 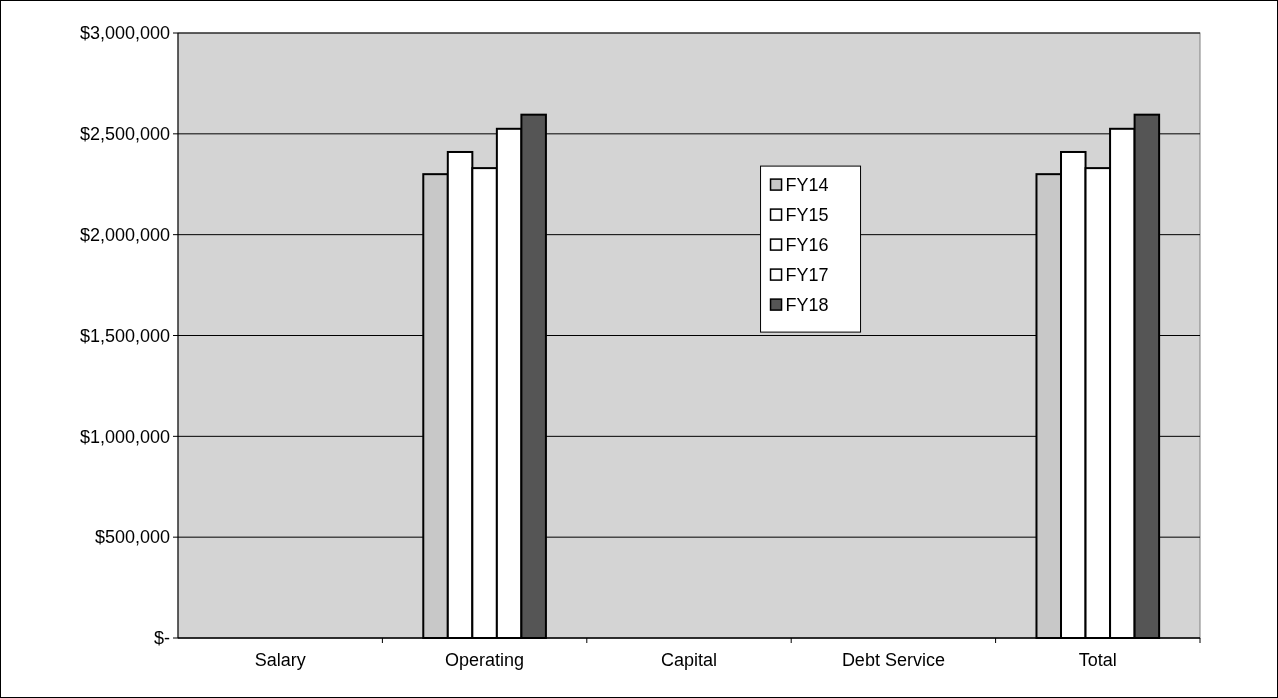 What do you see at coordinates (124, 33) in the screenshot?
I see `y-tick-label: $3,000,000` at bounding box center [124, 33].